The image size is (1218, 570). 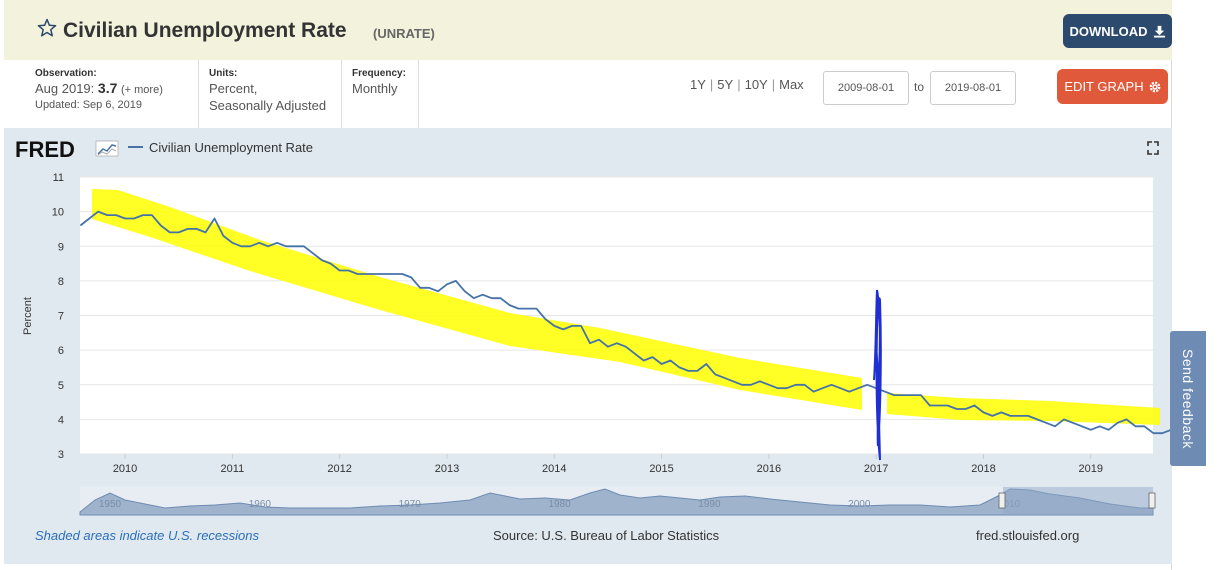 What do you see at coordinates (725, 84) in the screenshot?
I see `range-5y-link: 5Y` at bounding box center [725, 84].